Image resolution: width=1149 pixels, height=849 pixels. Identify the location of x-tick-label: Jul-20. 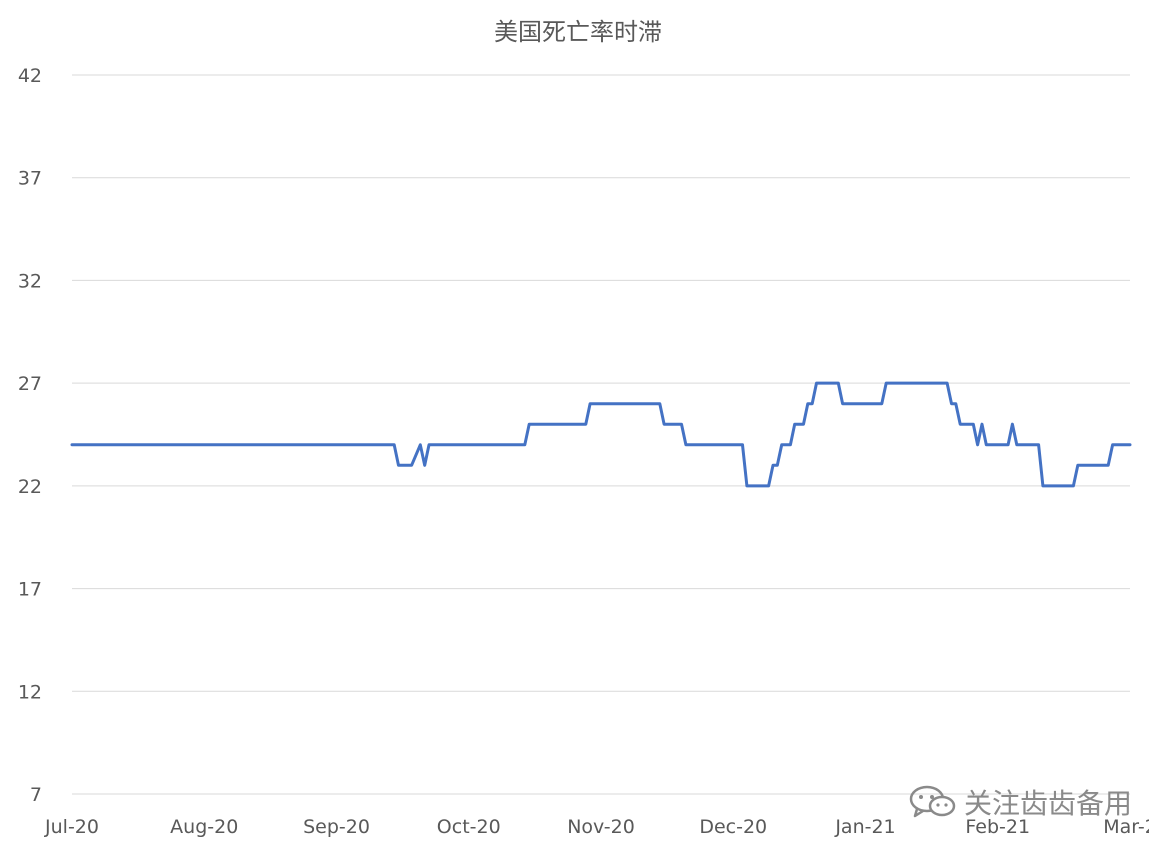
(71, 827).